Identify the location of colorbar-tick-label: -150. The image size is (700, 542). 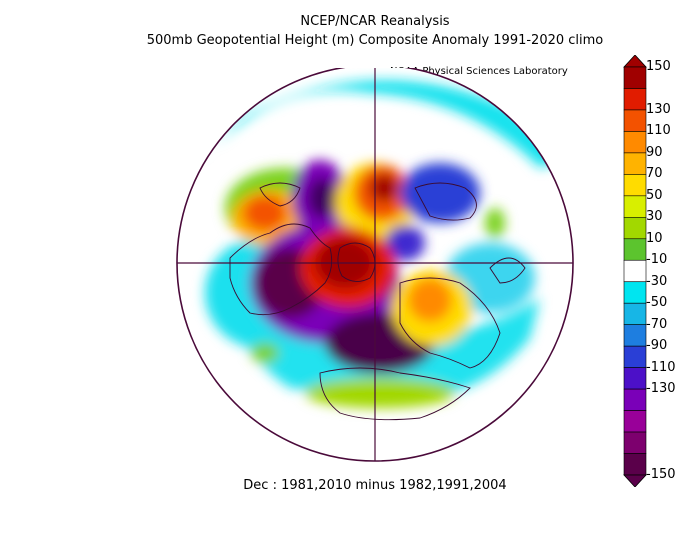
(661, 474).